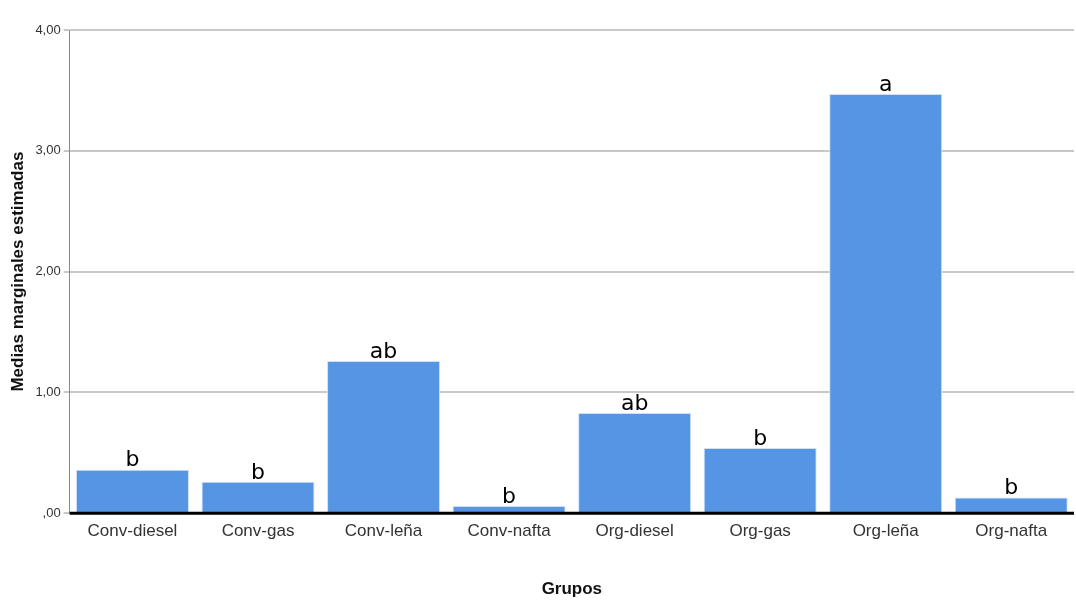  I want to click on x-tick-label: Org-diesel, so click(634, 531).